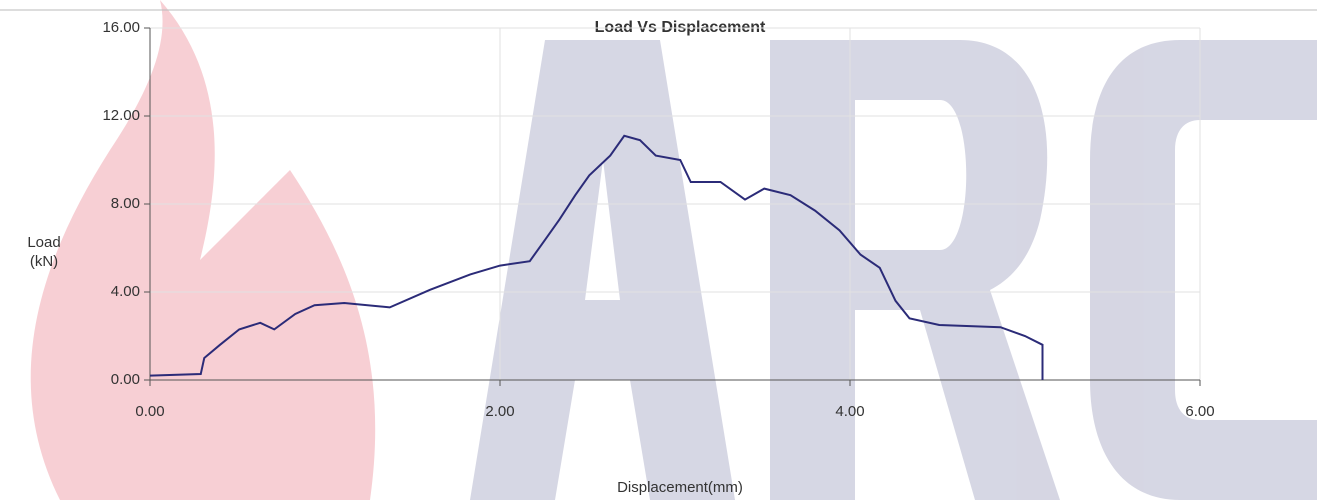 The width and height of the screenshot is (1317, 500). Describe the element at coordinates (121, 115) in the screenshot. I see `y-tick-label: 12.00` at that location.